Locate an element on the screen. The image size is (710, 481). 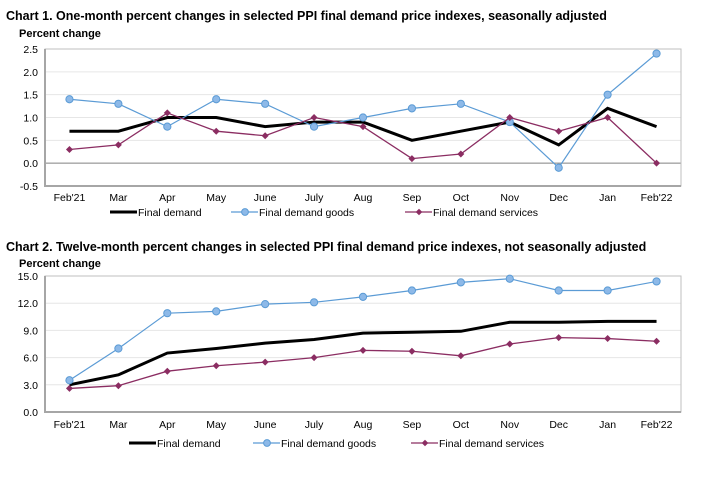
x-tick-label: Dec is located at coordinates (558, 425).